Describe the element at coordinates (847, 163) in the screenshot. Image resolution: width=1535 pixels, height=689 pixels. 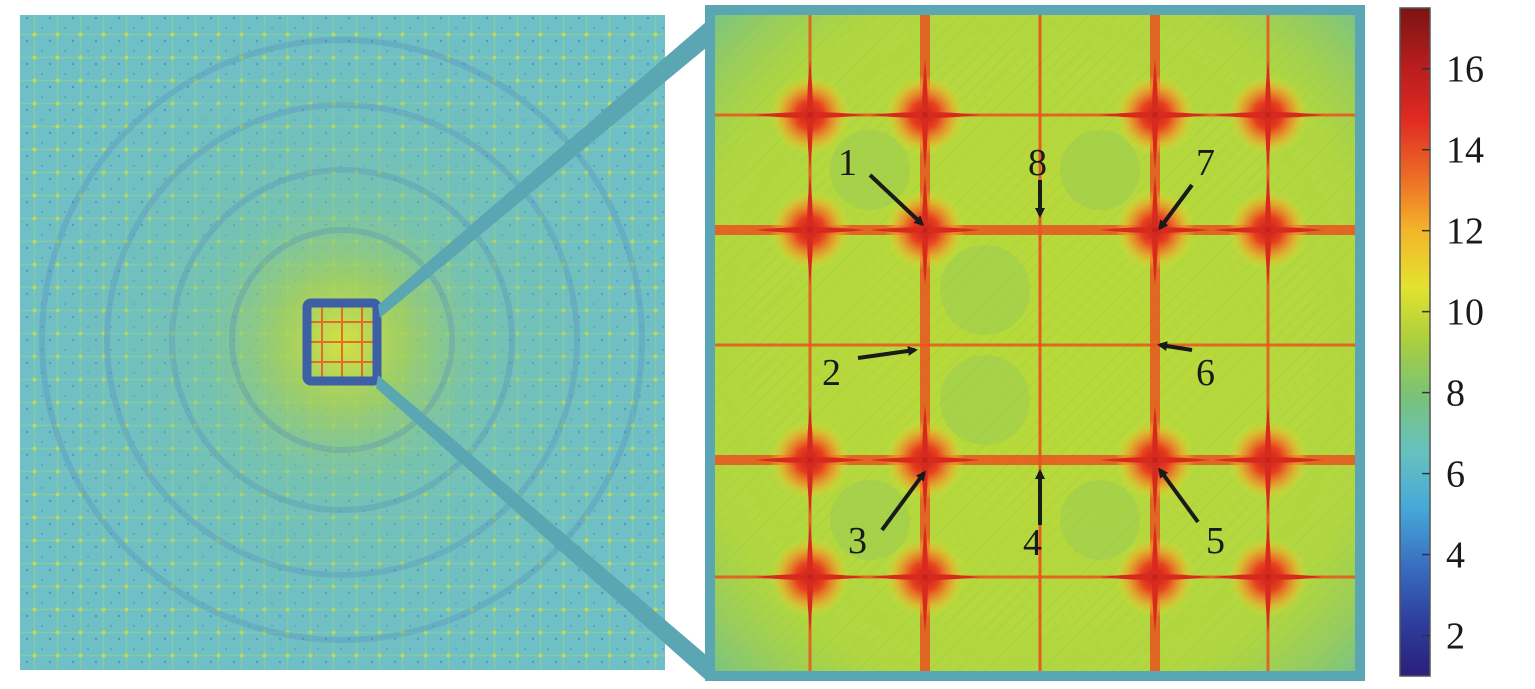
I see `point-label-1: 1` at that location.